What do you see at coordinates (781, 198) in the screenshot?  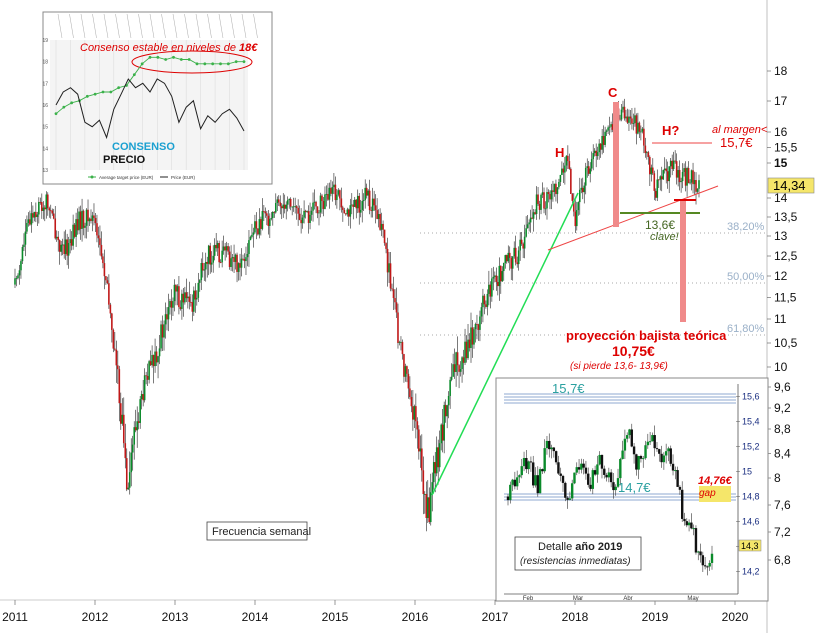 I see `y-tick-label: 14` at bounding box center [781, 198].